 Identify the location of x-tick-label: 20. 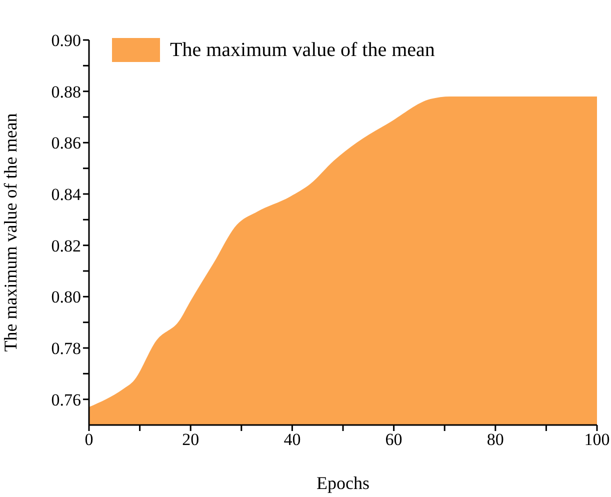
(191, 440).